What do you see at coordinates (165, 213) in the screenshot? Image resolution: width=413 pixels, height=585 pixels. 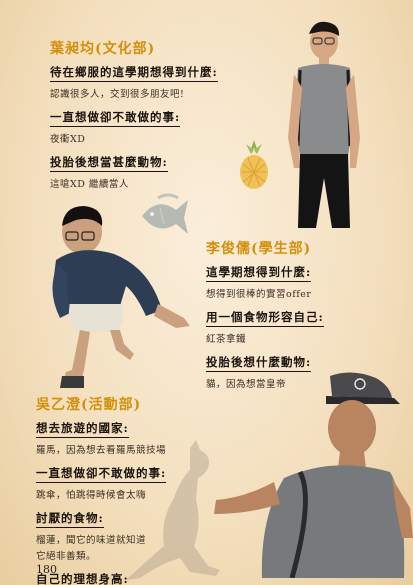 I see `fish-icon` at bounding box center [165, 213].